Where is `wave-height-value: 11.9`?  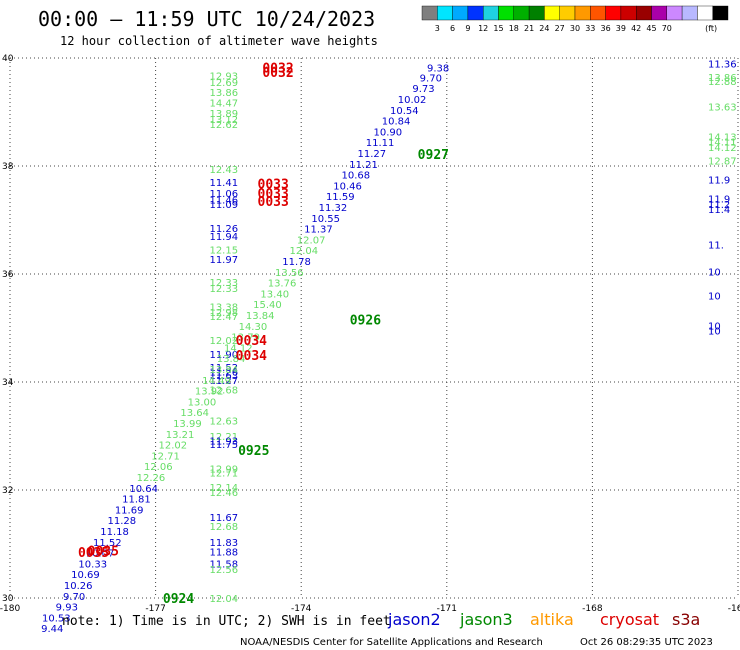
wave-height-value: 11.9 is located at coordinates (719, 199).